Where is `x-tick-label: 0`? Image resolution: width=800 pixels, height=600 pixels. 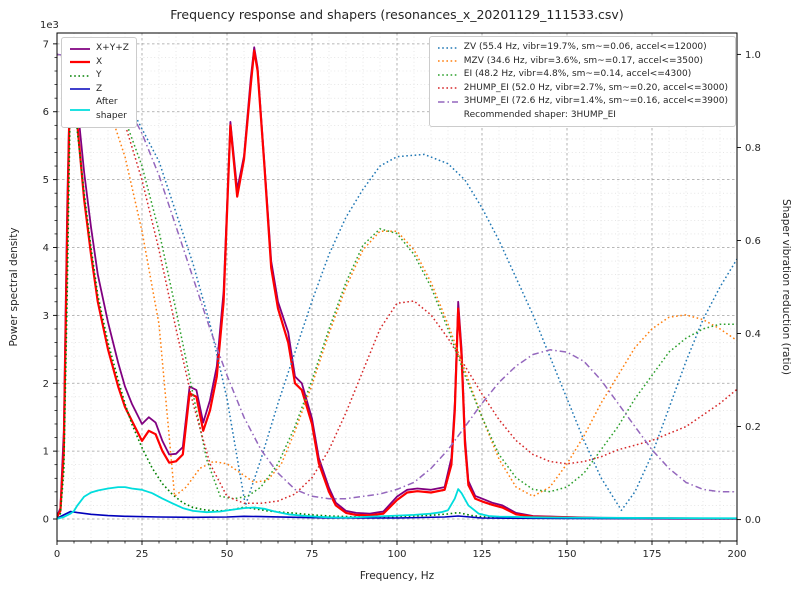
x-tick-label: 0 is located at coordinates (57, 554).